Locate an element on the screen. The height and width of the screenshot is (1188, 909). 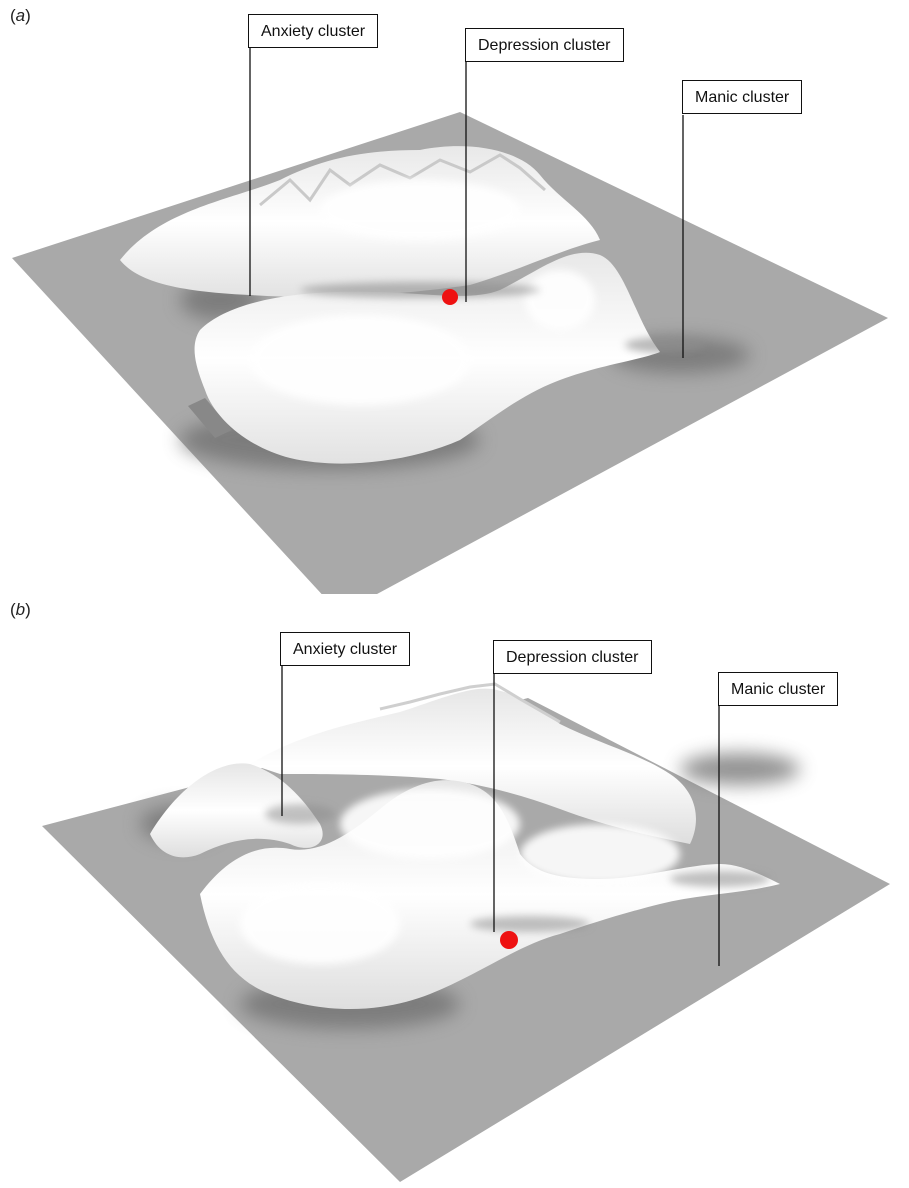
back-ridge is located at coordinates (473, 766).